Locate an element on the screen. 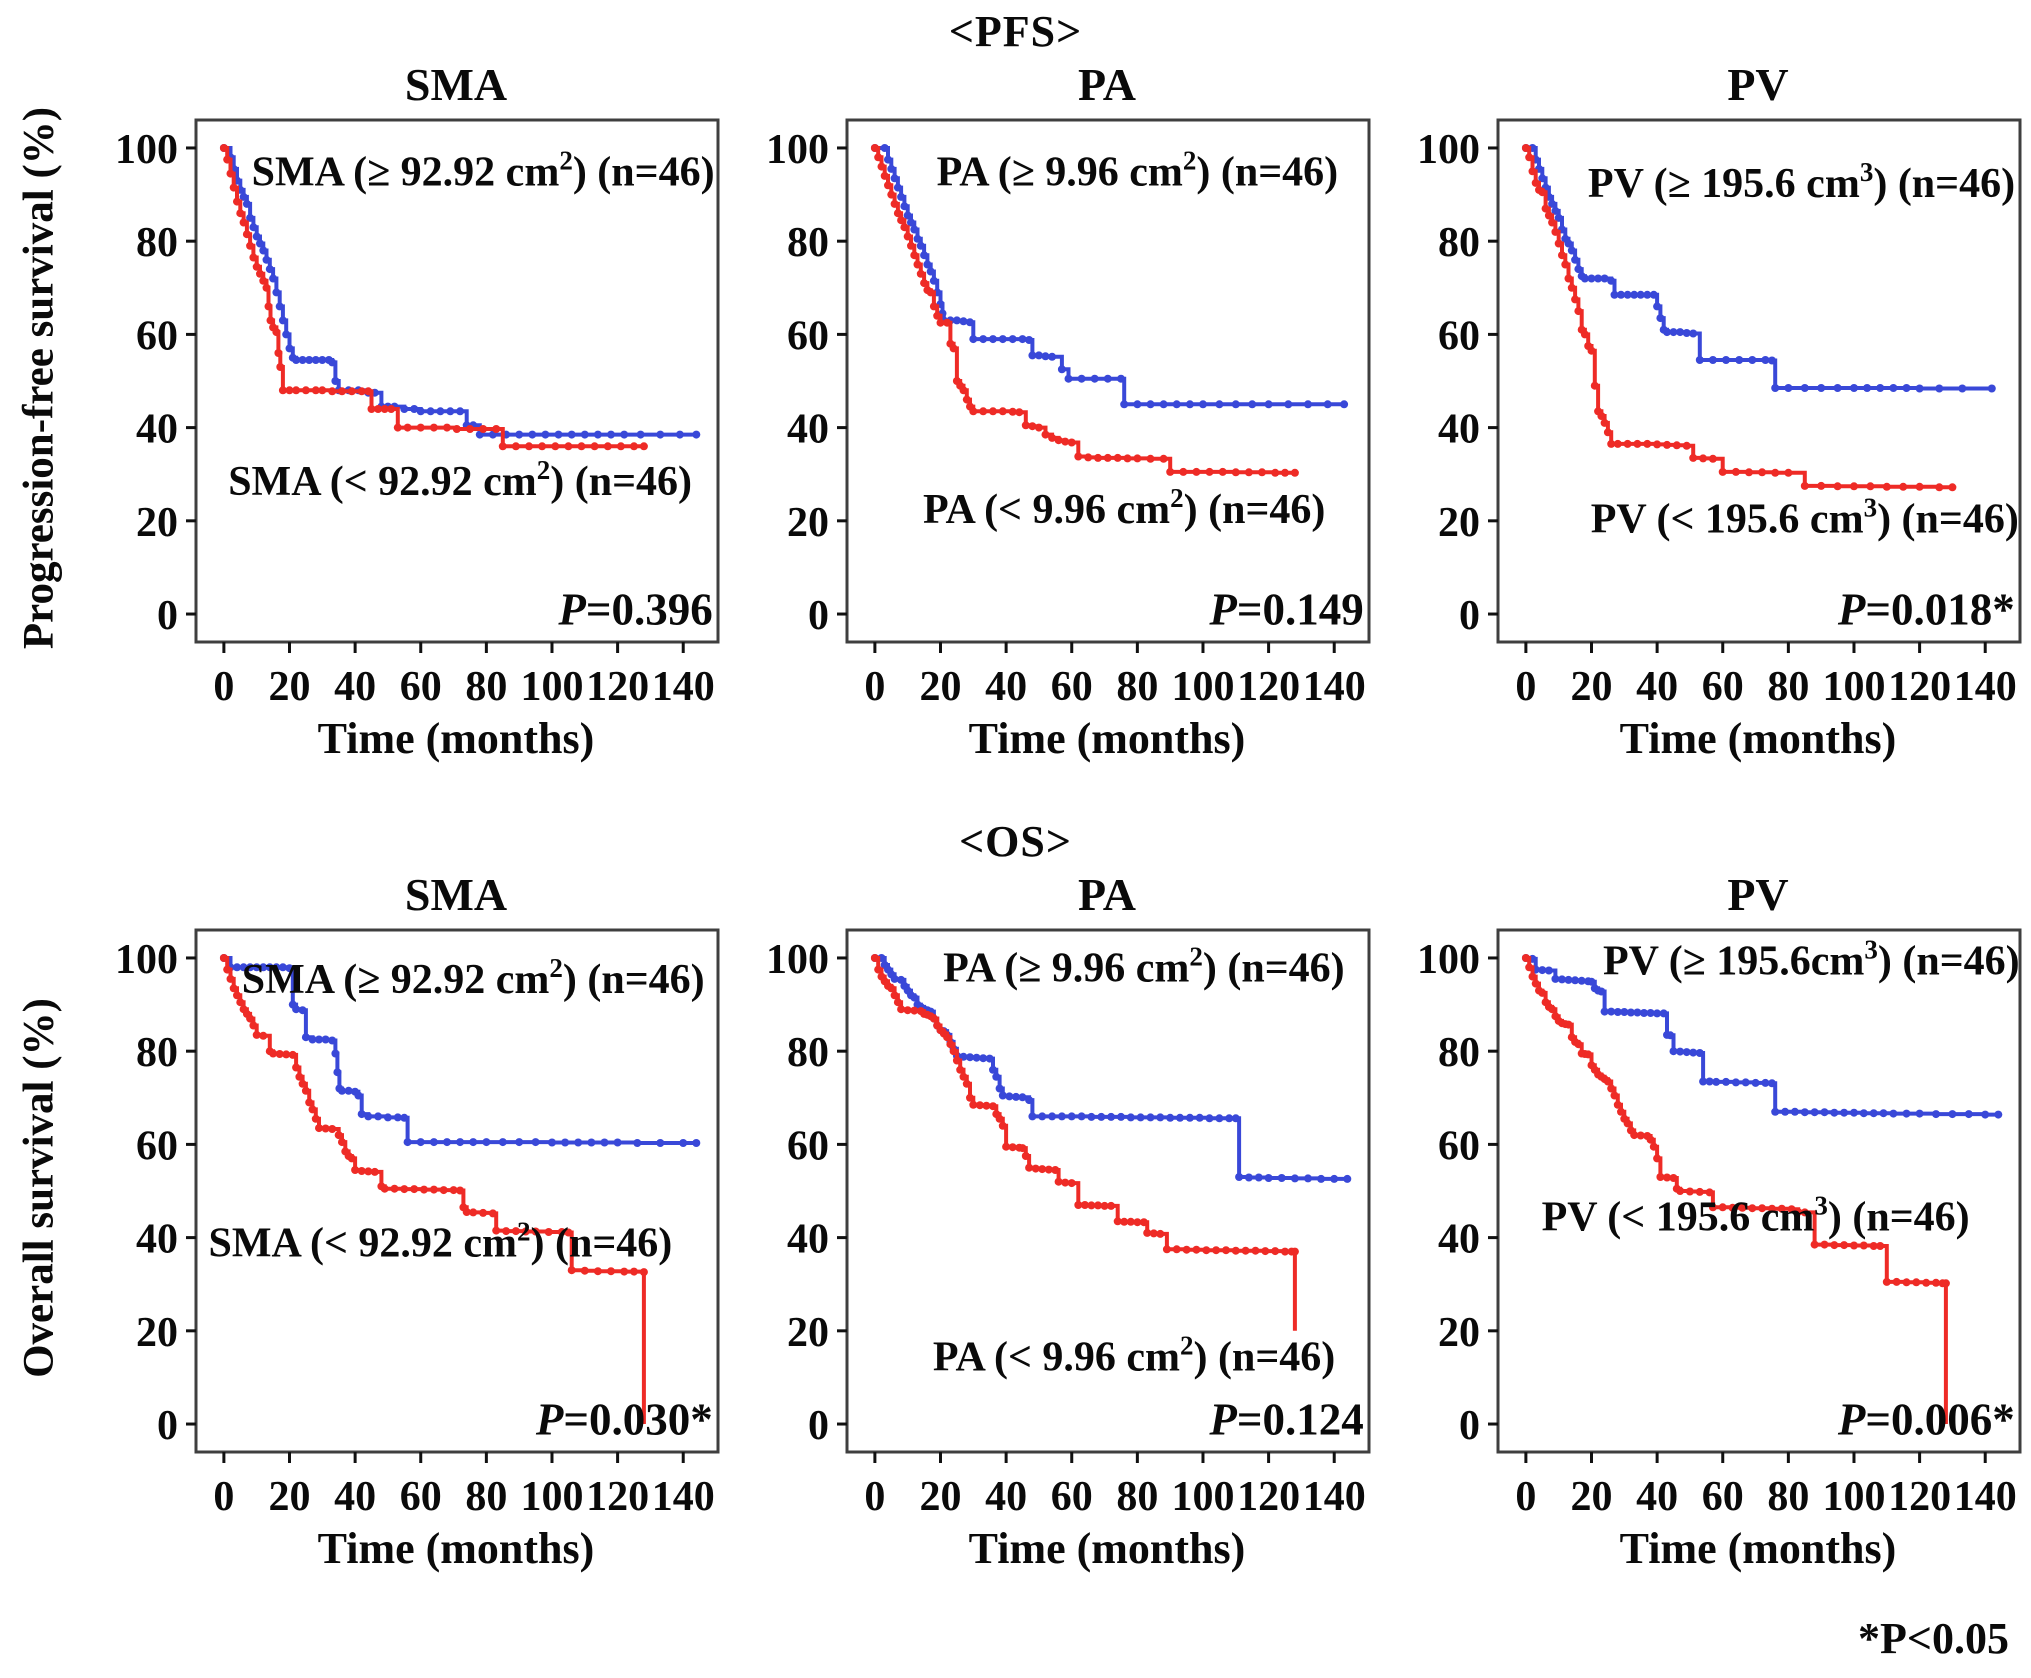 The width and height of the screenshot is (2031, 1678). p-value-label: P=0.018* is located at coordinates (1926, 609).